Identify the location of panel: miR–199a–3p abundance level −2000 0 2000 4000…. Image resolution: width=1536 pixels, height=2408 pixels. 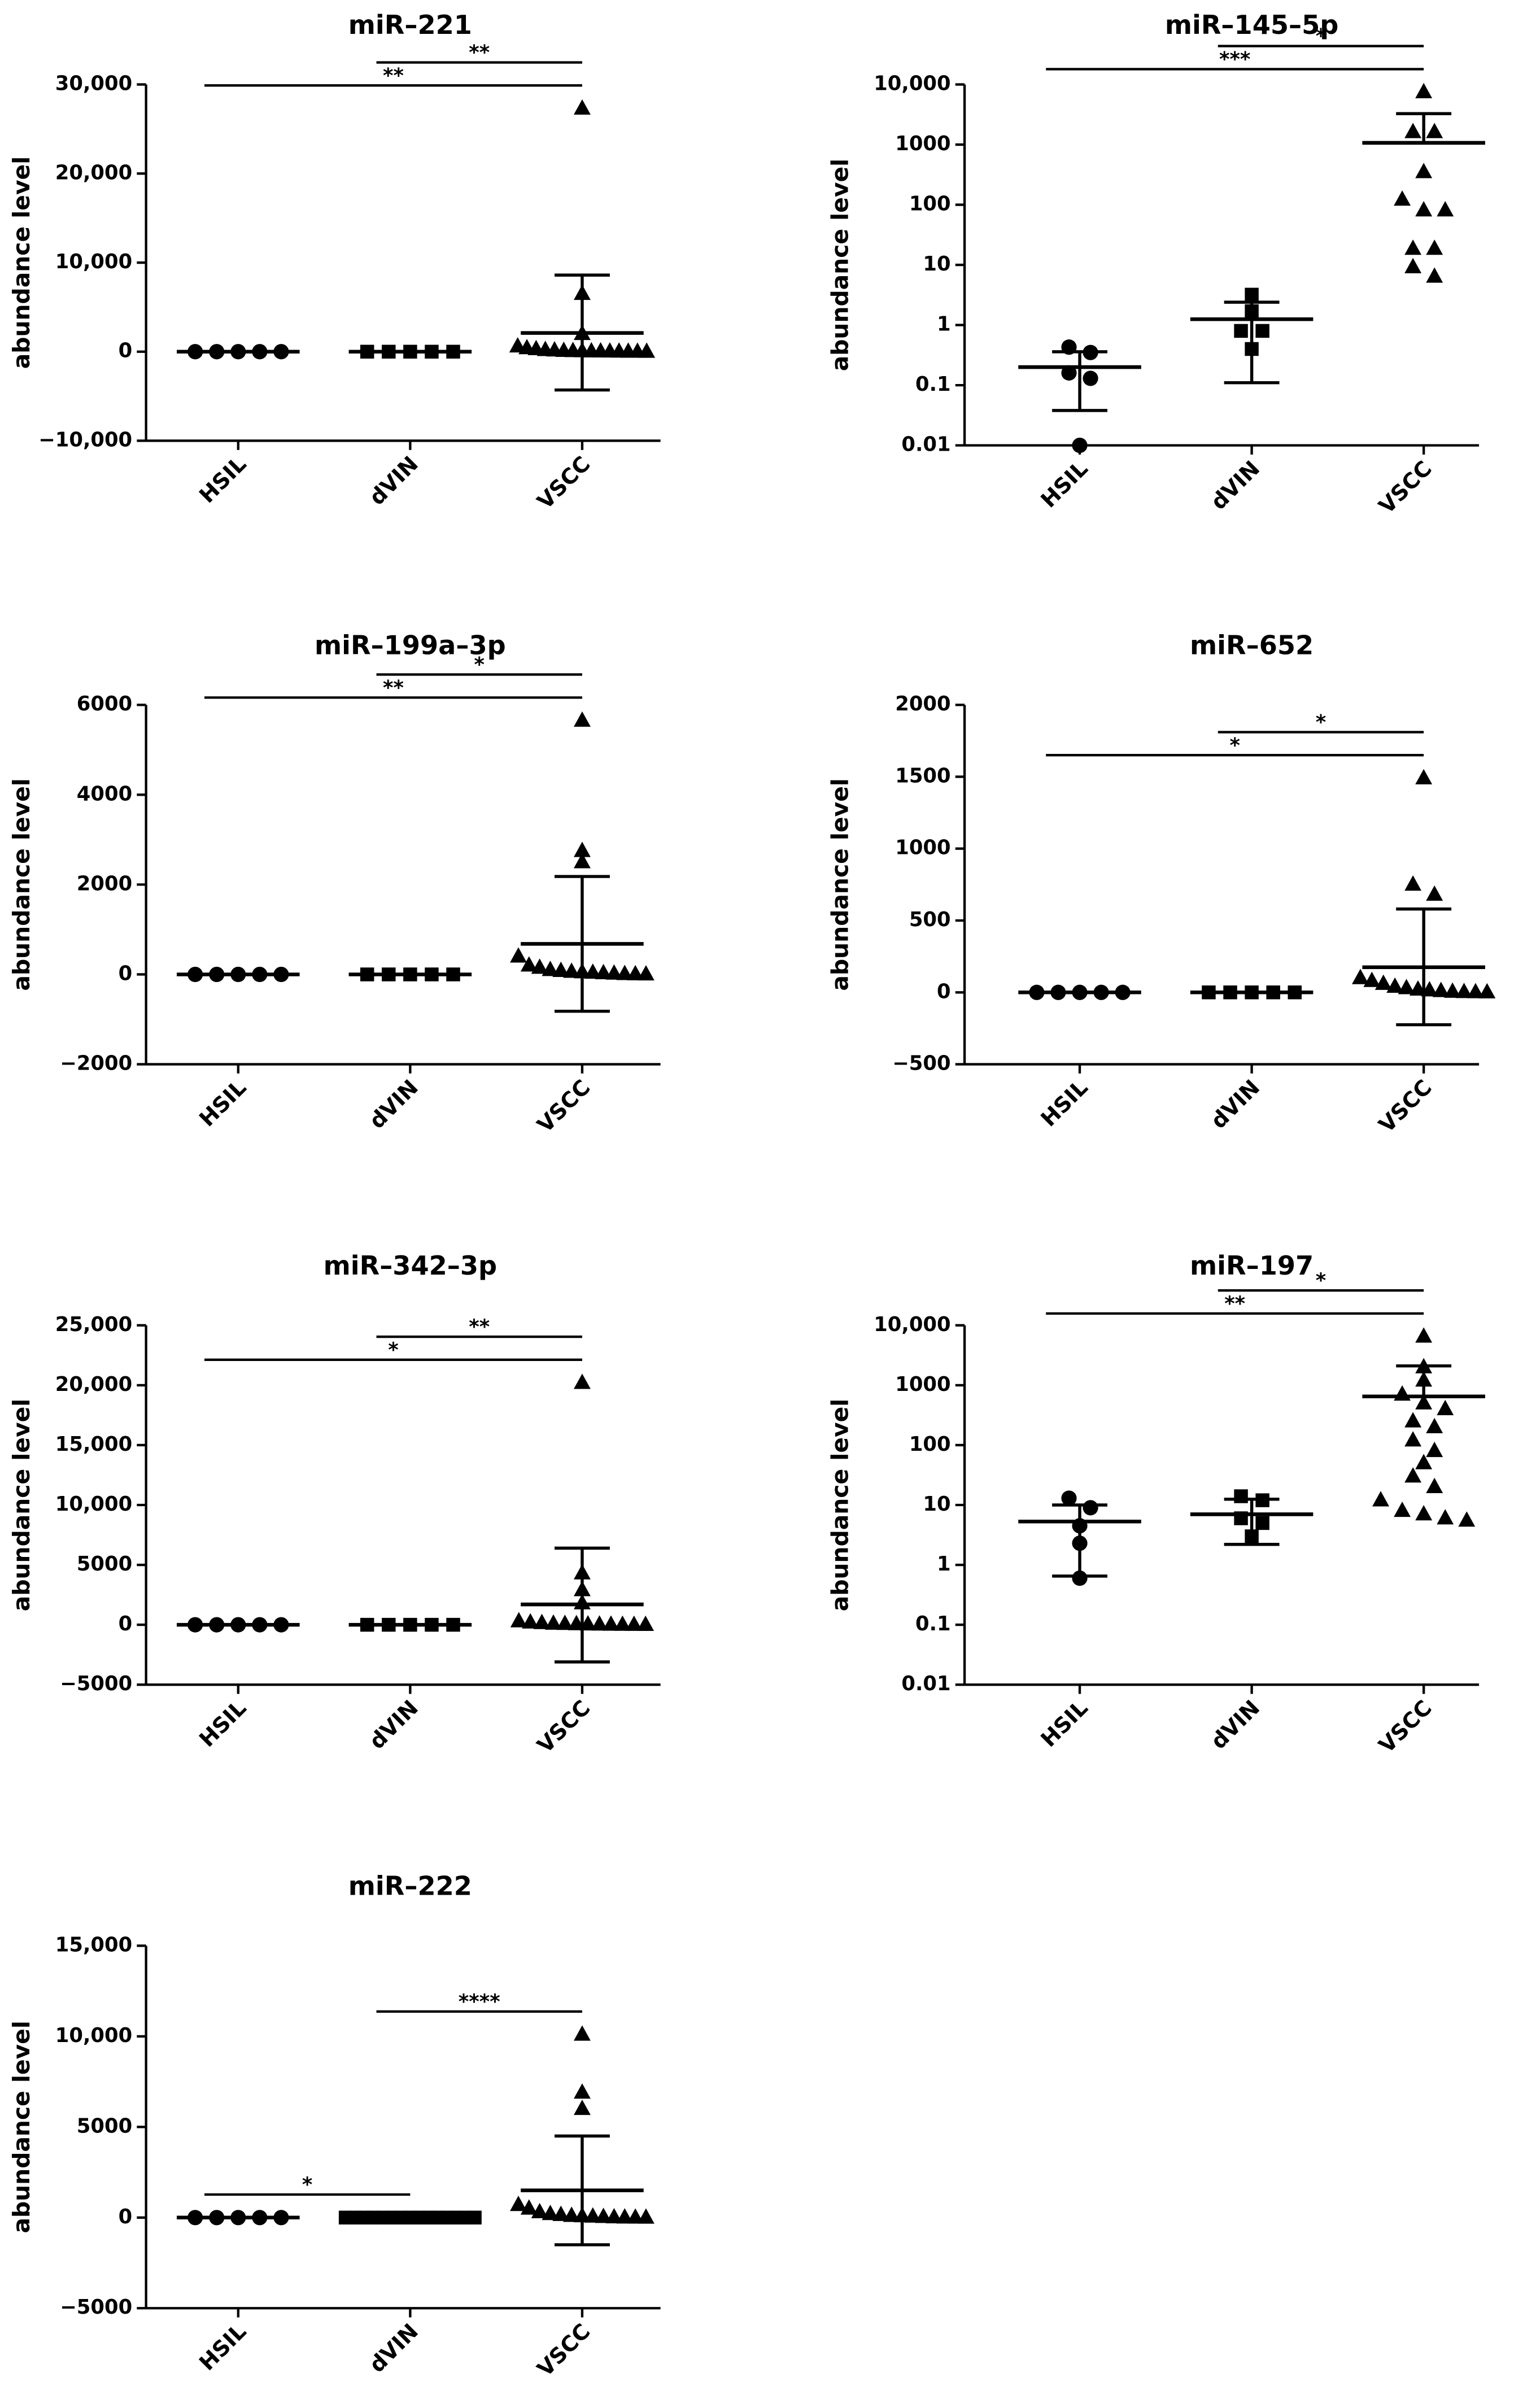
(334, 884).